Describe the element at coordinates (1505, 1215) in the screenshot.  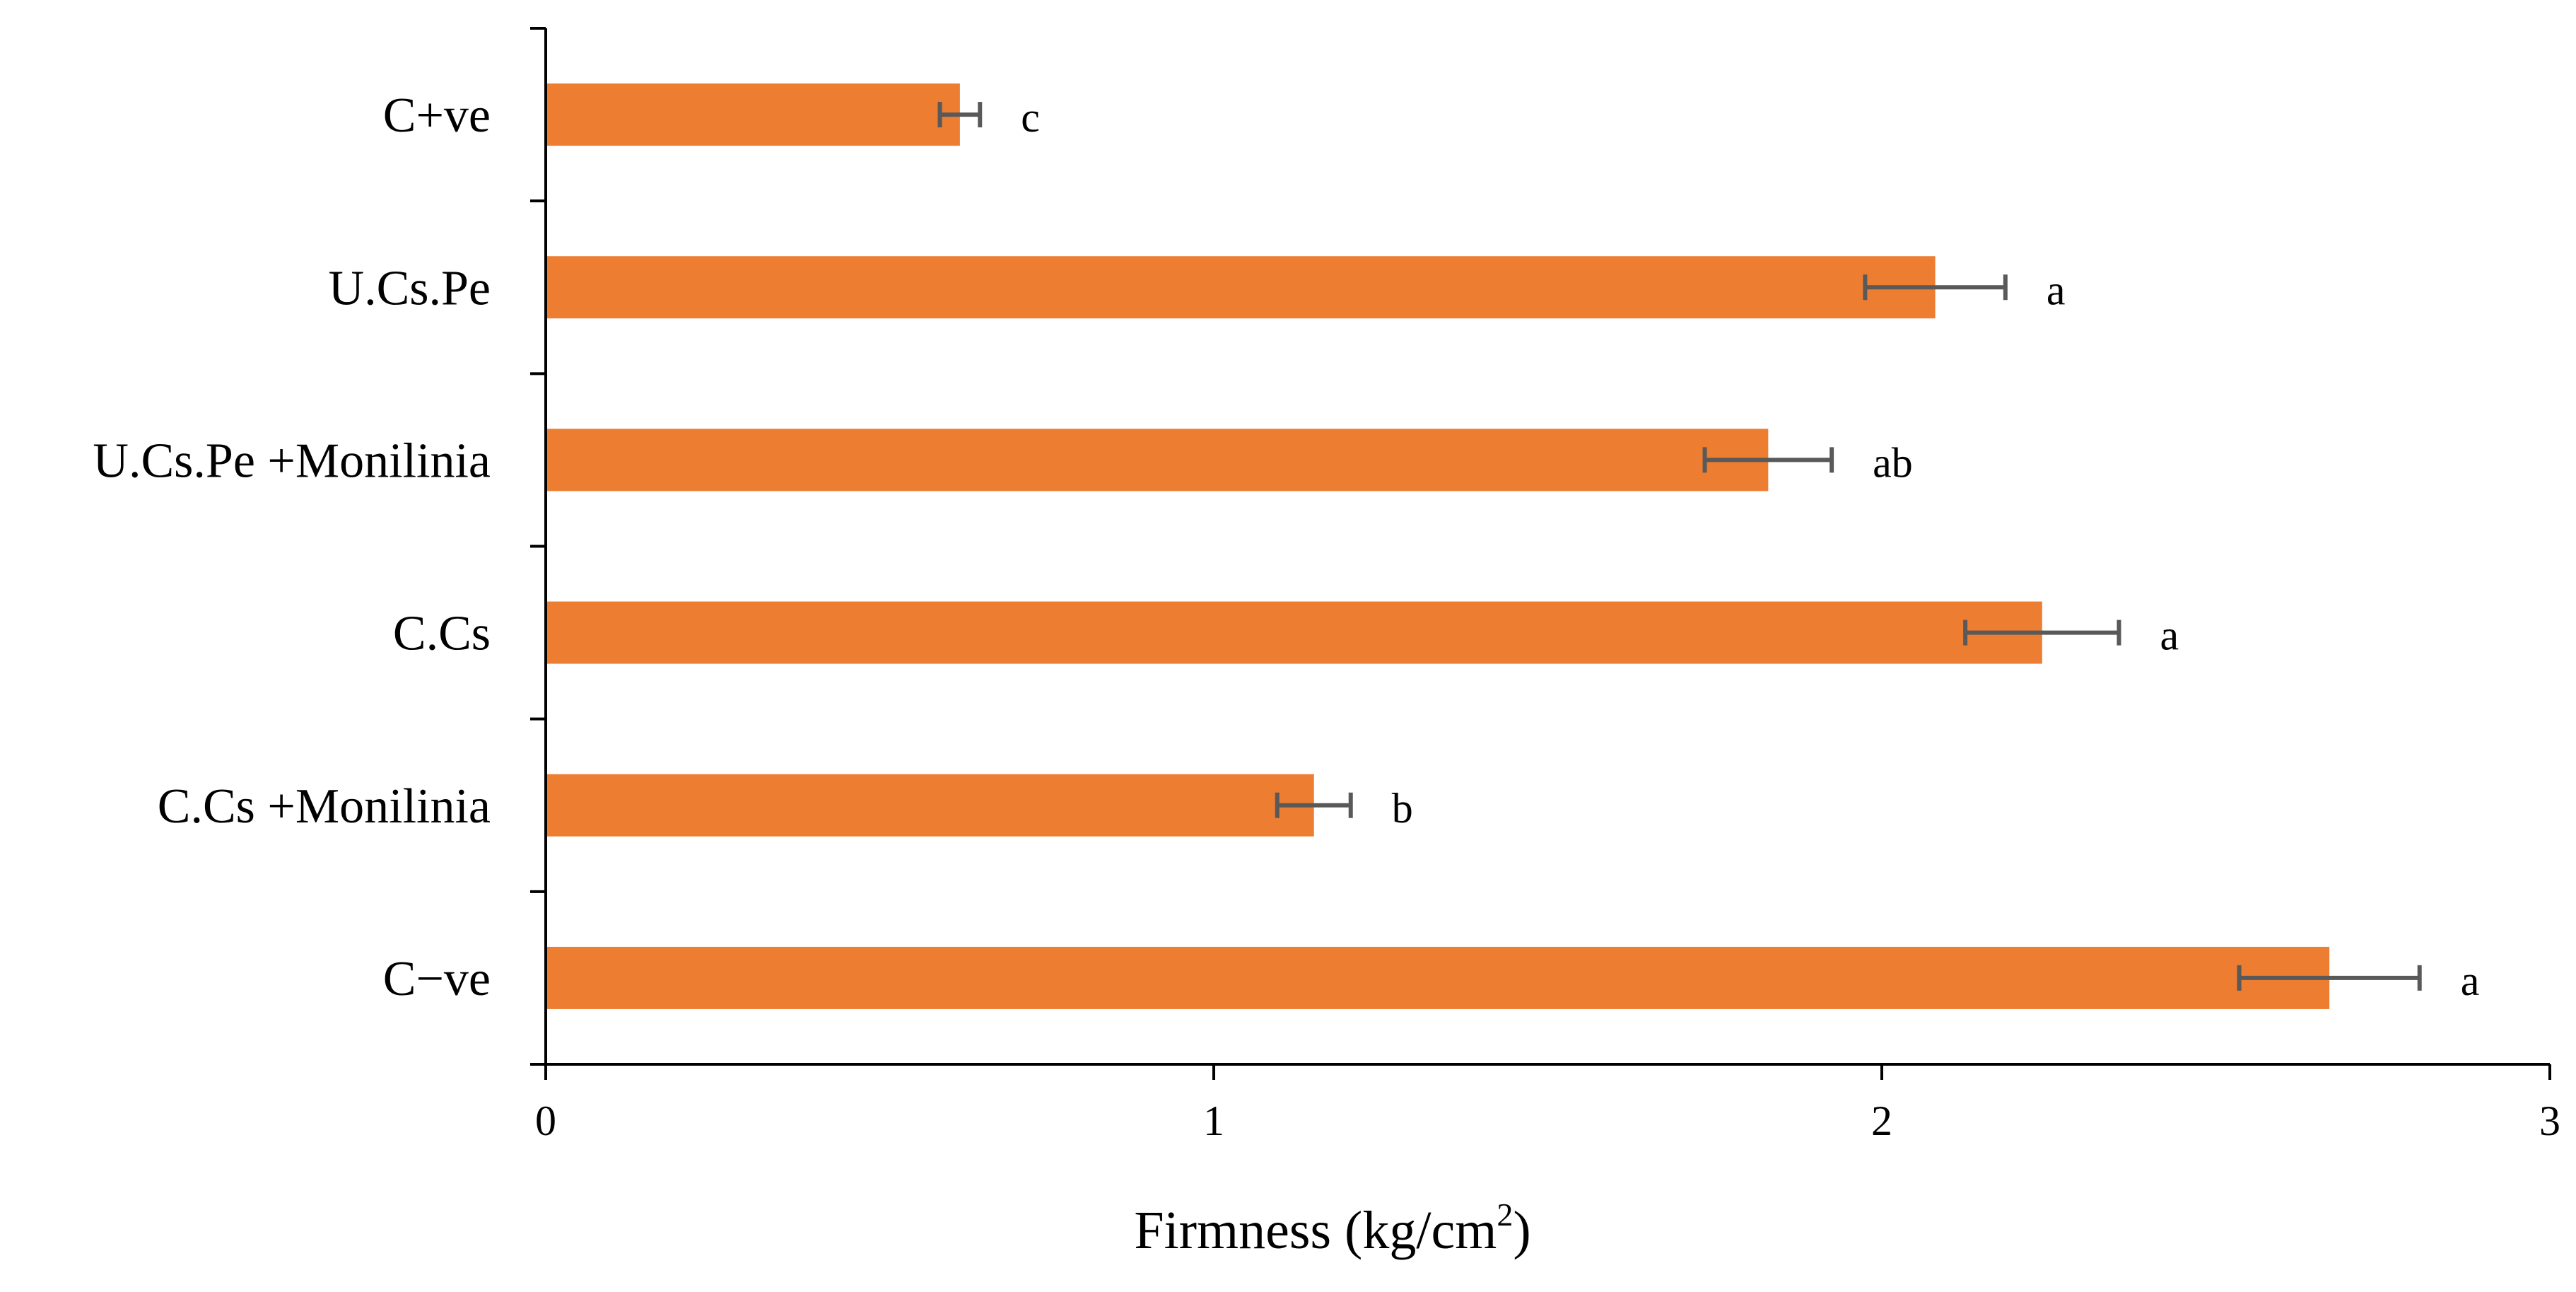
I see `x-axis-title-superscript: 2` at that location.